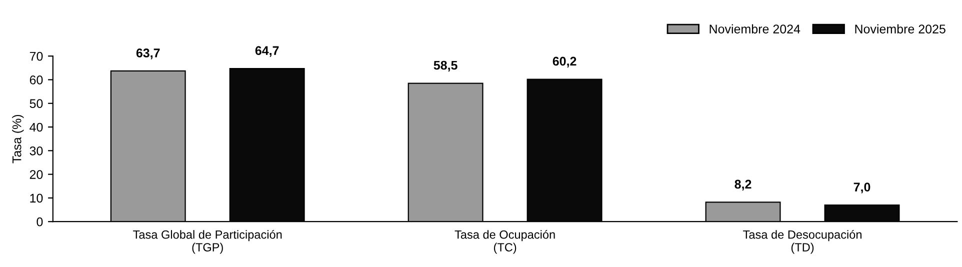 The height and width of the screenshot is (267, 962). Describe the element at coordinates (18, 139) in the screenshot. I see `y-axis-title: Tasa (%)` at that location.